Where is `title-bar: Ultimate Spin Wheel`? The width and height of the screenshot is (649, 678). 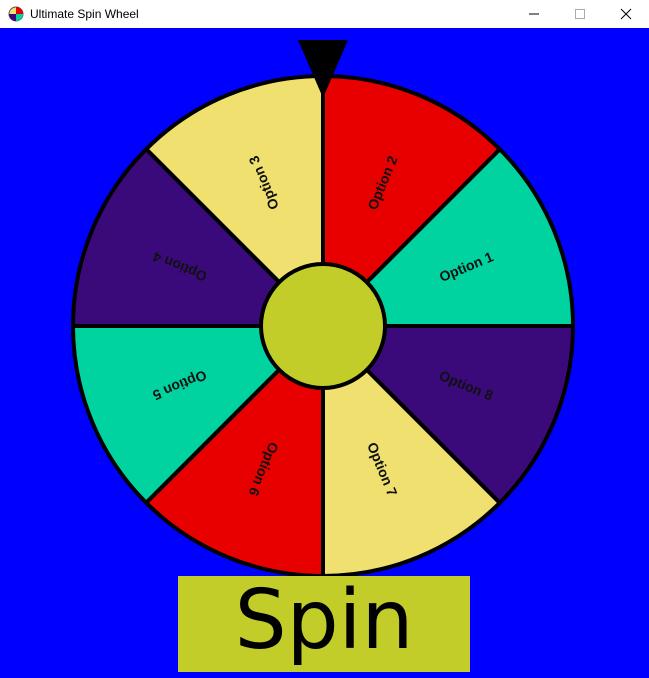
title-bar: Ultimate Spin Wheel is located at coordinates (324, 14).